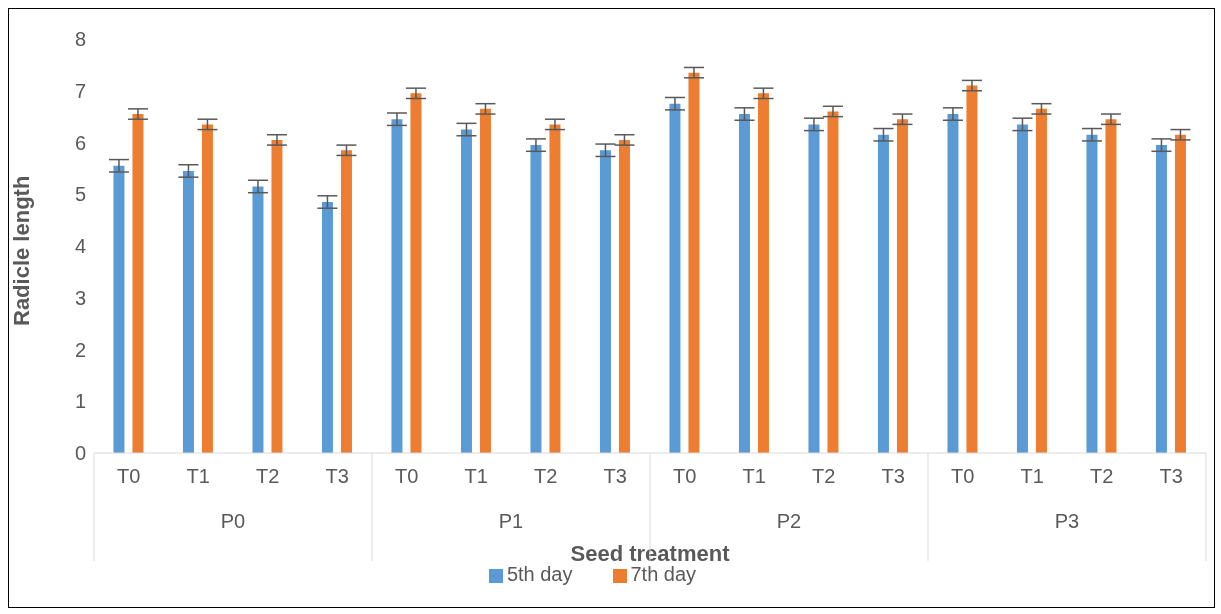 This screenshot has width=1221, height=614. I want to click on y-tick-label: 8, so click(80, 39).